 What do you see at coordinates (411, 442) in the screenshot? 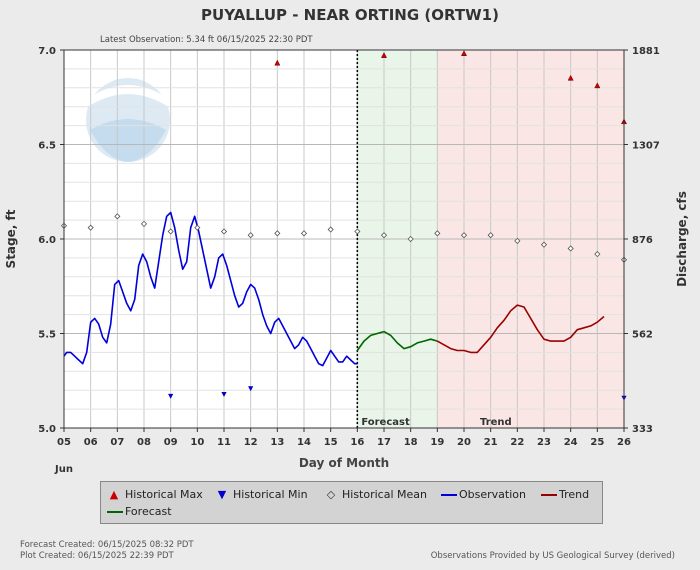
I see `x-tick-label: 18` at bounding box center [411, 442].